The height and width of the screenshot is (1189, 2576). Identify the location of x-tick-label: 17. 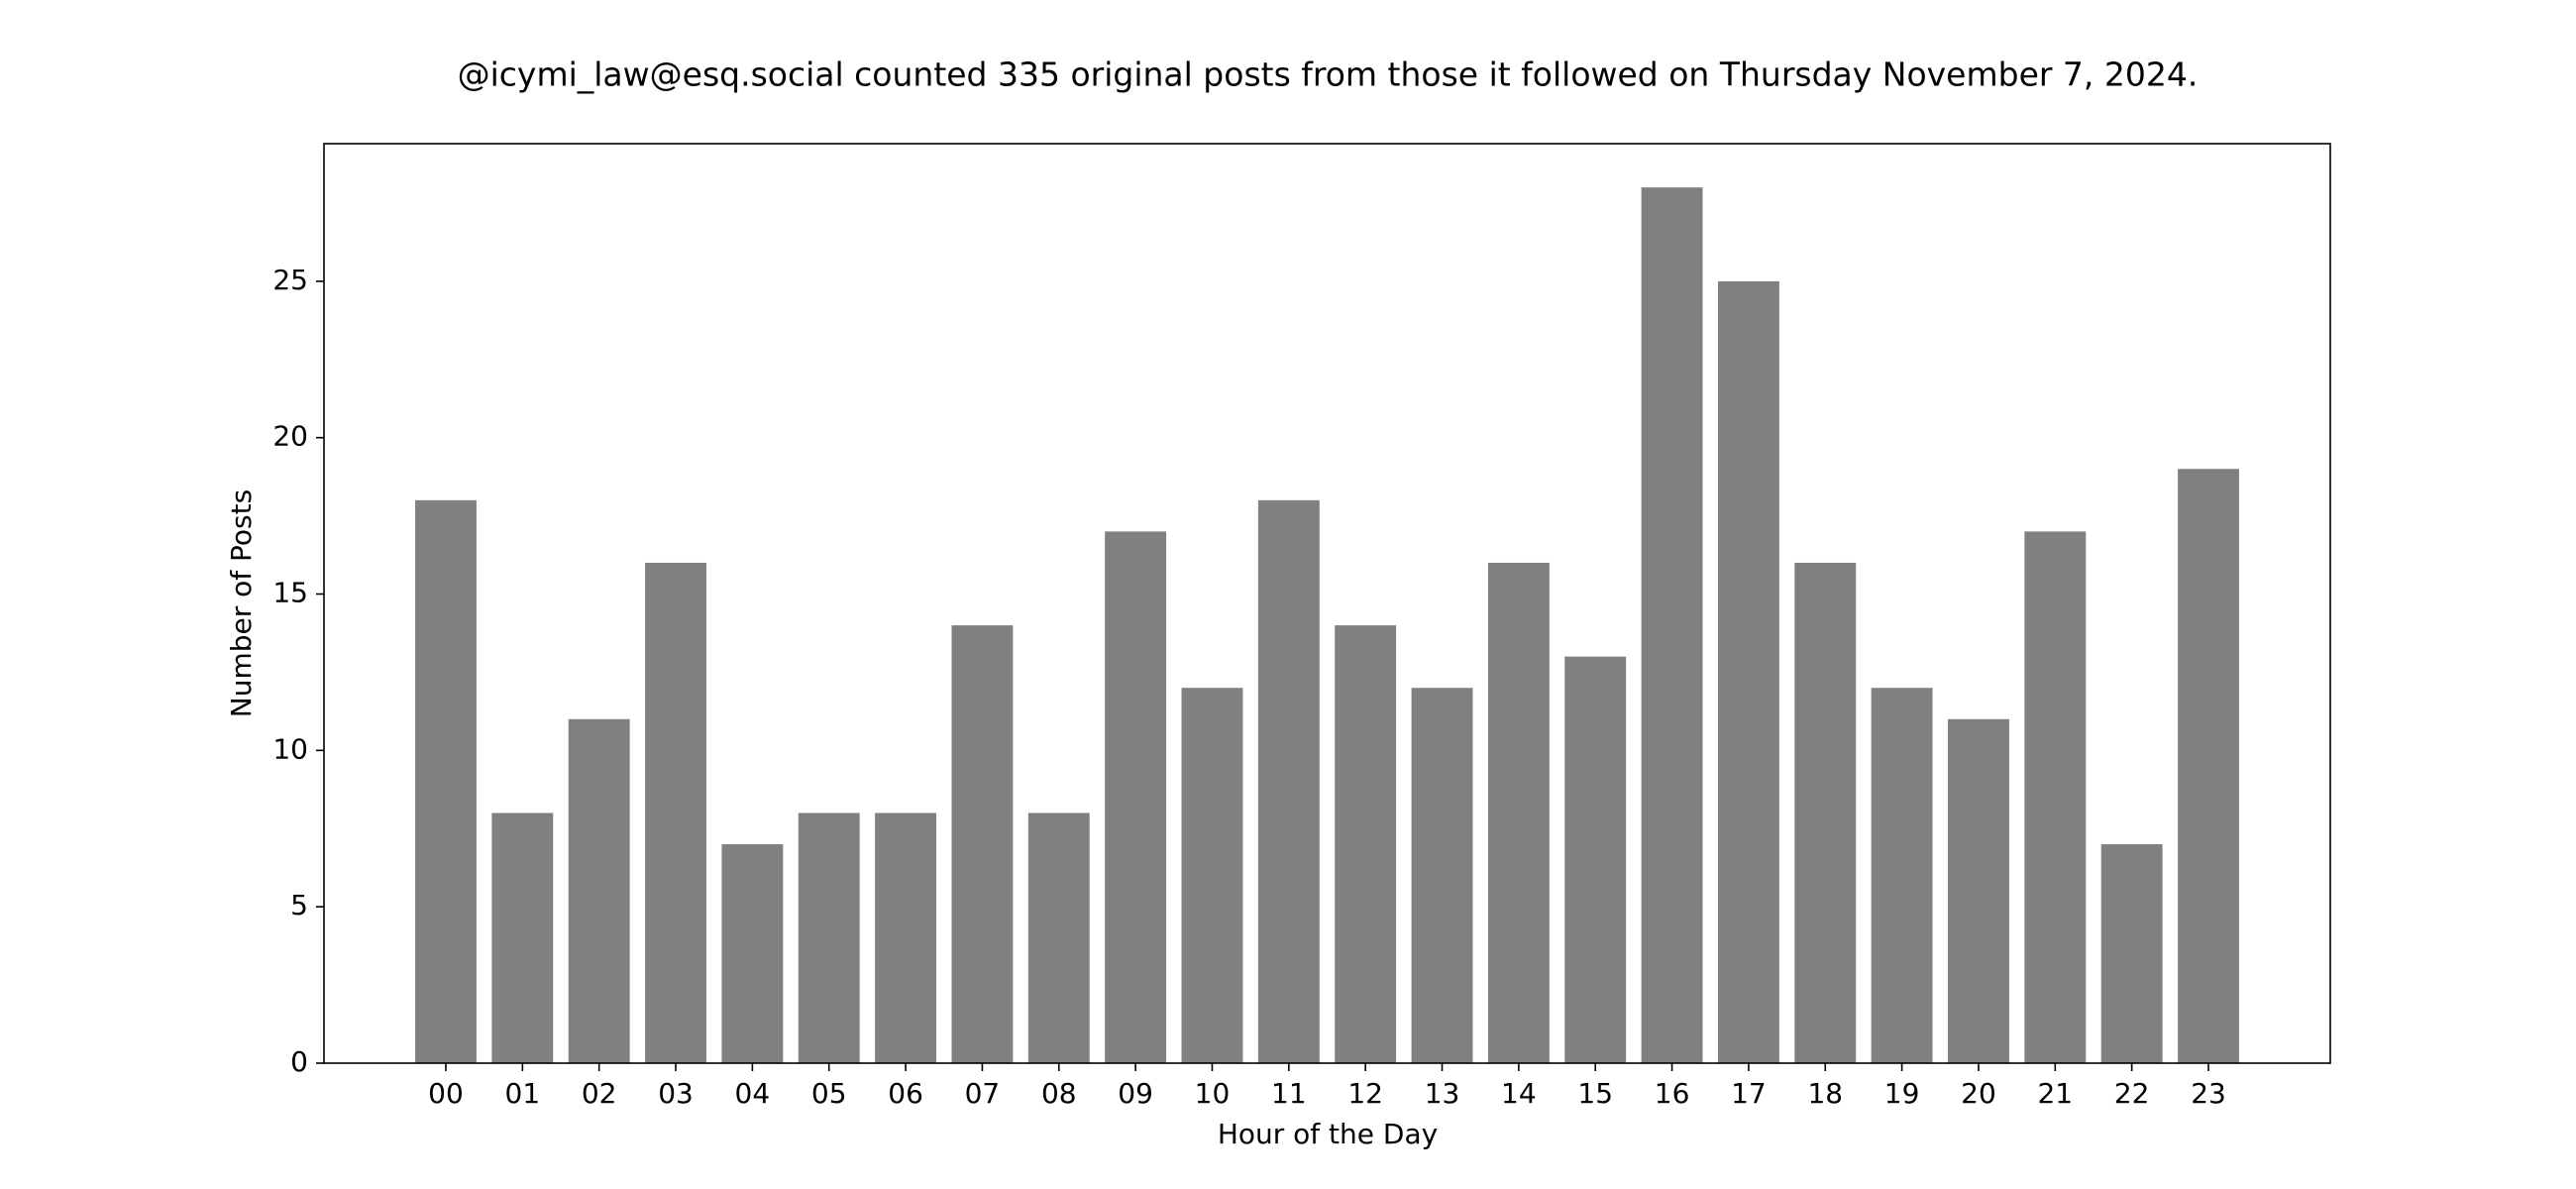
(1749, 1093).